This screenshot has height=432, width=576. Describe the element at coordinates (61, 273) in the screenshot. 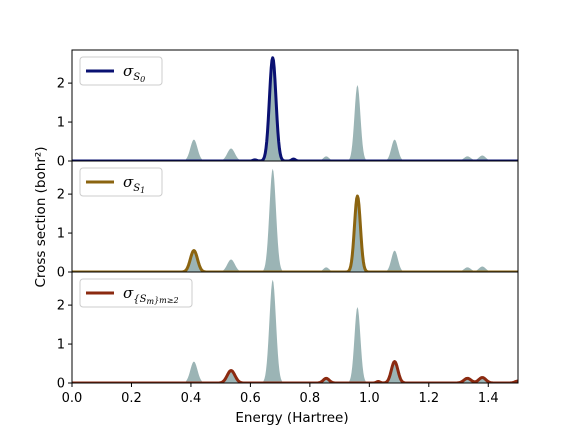

I see `y-tick-label-1-0: 0` at that location.